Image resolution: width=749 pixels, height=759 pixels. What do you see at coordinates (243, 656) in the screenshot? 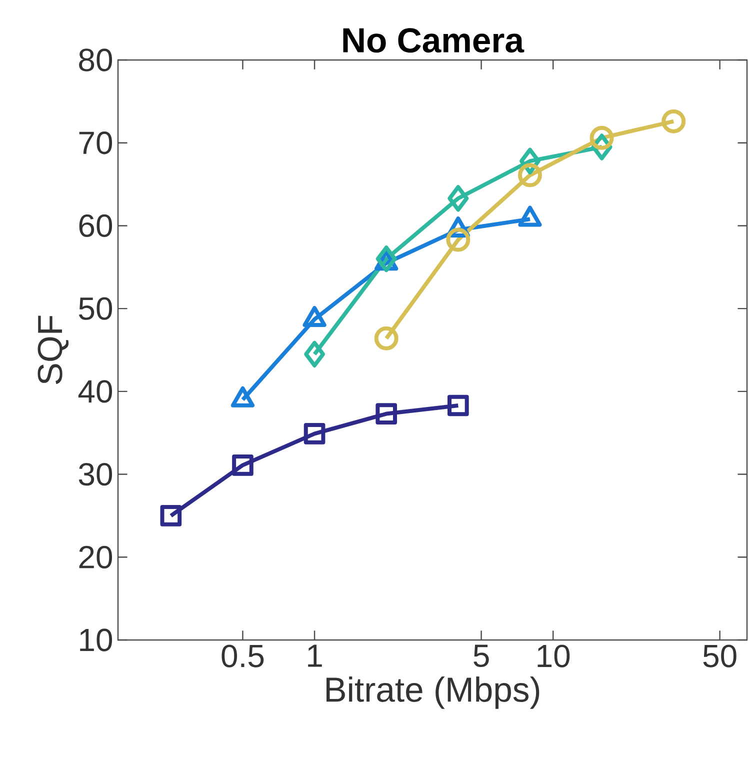
I see `x-tick-label: 0.5` at bounding box center [243, 656].